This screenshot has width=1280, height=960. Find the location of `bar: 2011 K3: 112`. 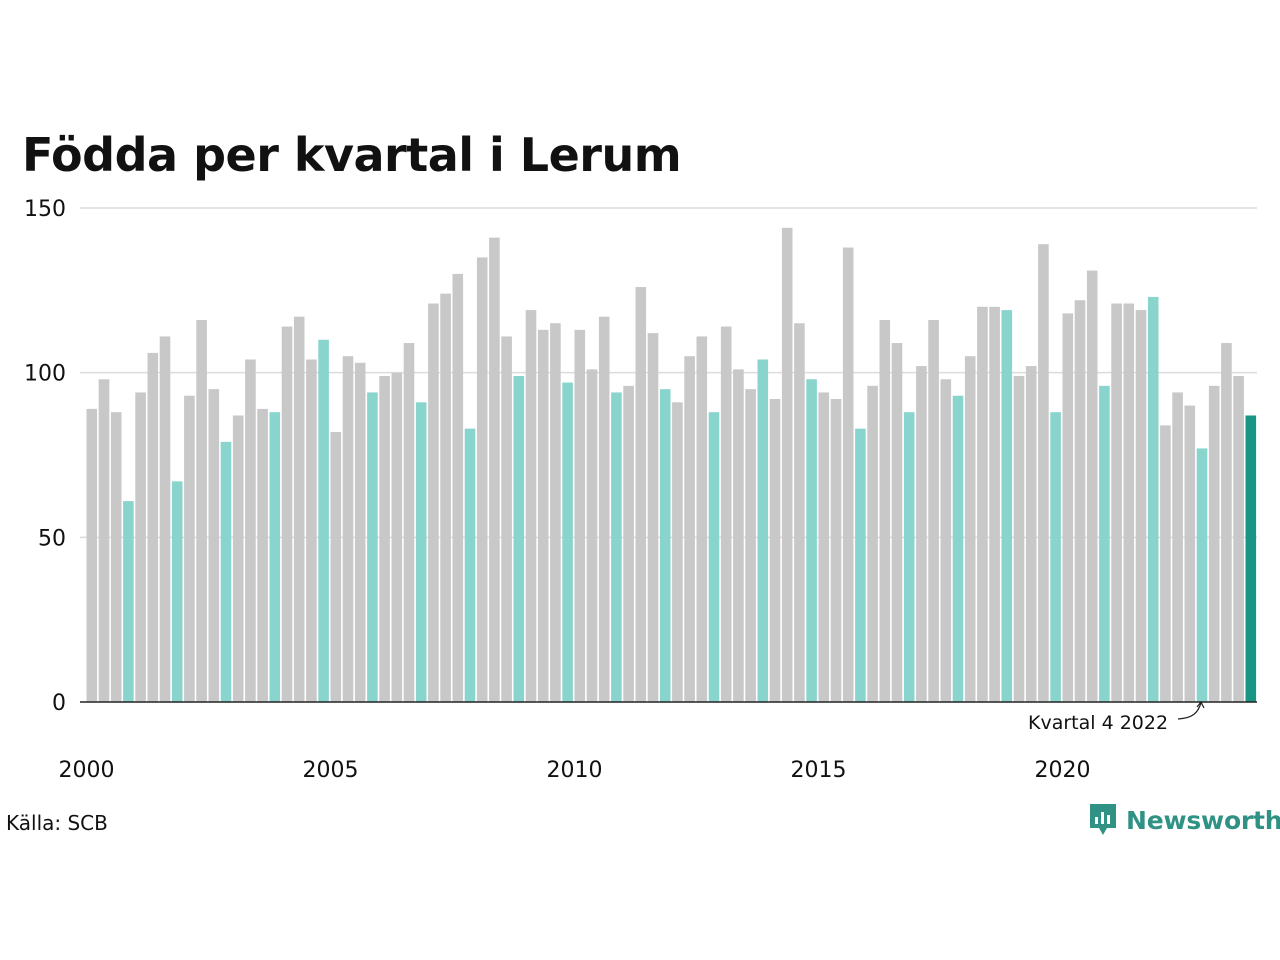

bar: 2011 K3: 112 is located at coordinates (653, 517).